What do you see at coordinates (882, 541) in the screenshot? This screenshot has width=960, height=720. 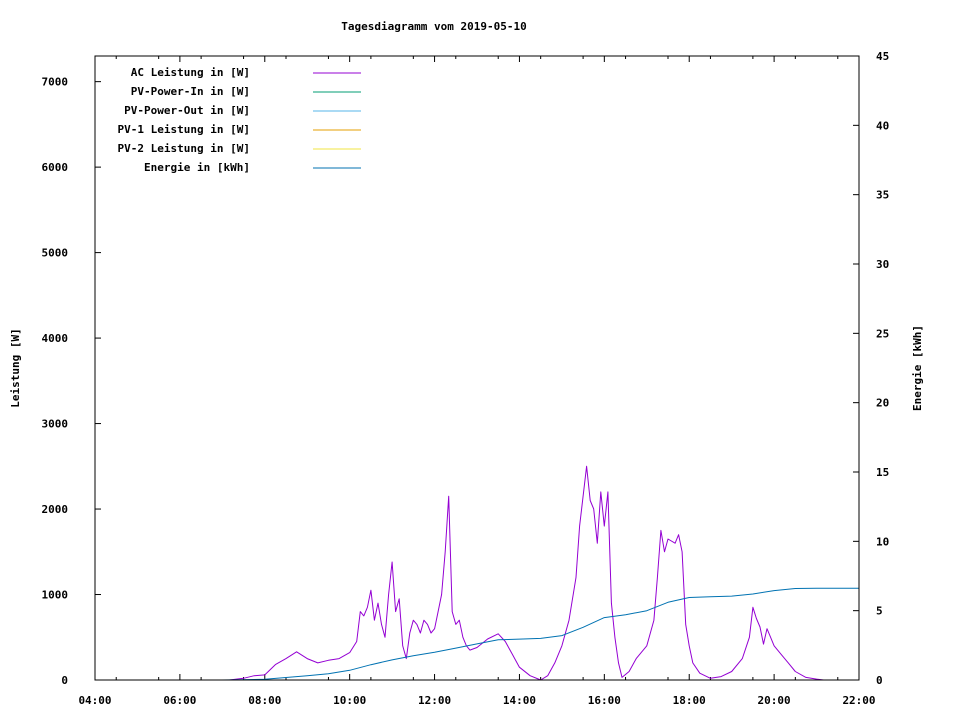 I see `y2-tick-label: 10` at bounding box center [882, 541].